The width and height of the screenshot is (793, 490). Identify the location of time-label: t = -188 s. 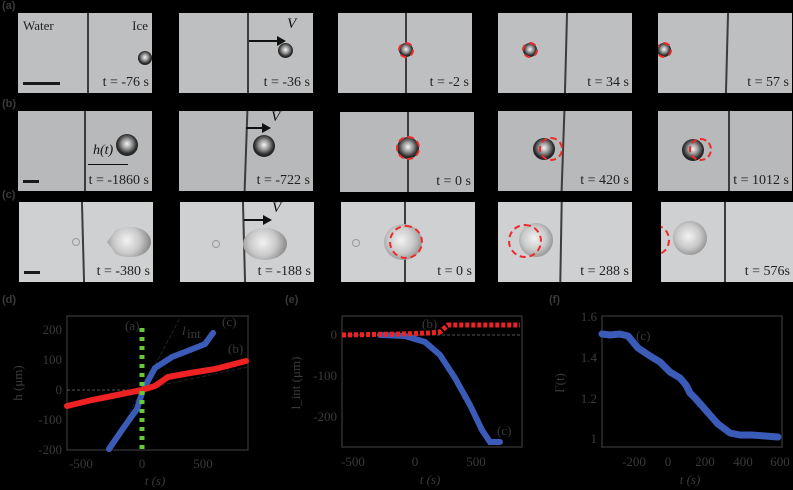
(284, 271).